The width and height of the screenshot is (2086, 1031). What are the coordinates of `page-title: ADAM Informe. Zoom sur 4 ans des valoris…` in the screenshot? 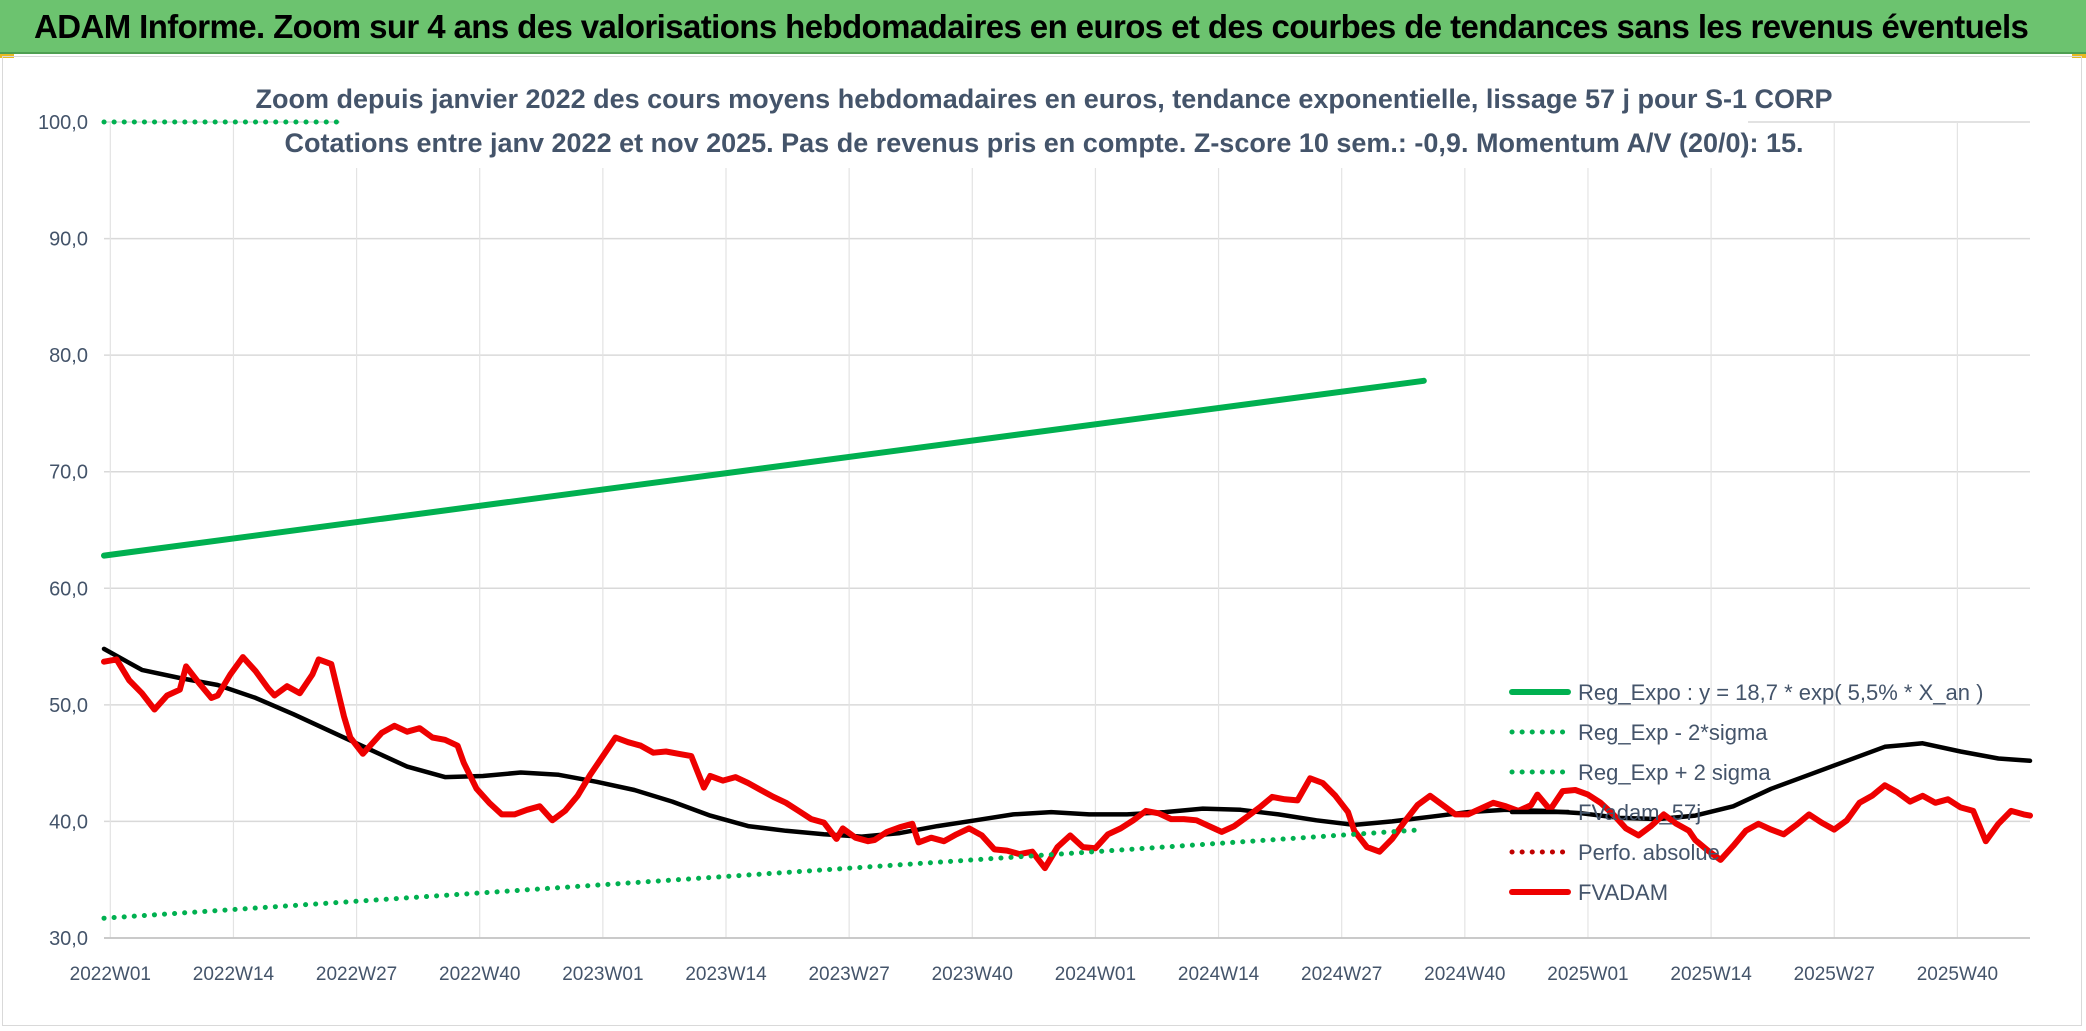 It's located at (1031, 26).